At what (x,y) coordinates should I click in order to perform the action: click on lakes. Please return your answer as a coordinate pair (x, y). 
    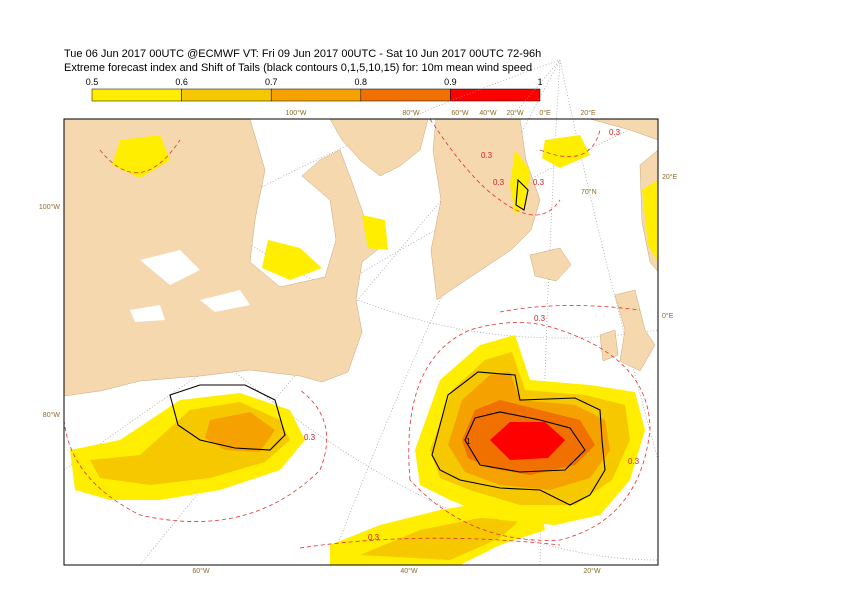
    Looking at the image, I should click on (190, 286).